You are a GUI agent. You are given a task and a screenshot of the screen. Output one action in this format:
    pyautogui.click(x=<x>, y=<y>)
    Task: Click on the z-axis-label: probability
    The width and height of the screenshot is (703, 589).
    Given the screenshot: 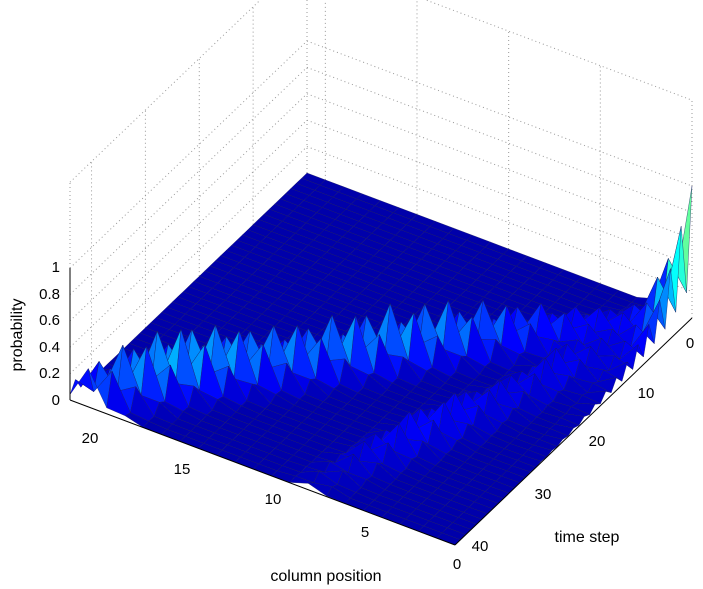 What is the action you would take?
    pyautogui.click(x=17, y=335)
    